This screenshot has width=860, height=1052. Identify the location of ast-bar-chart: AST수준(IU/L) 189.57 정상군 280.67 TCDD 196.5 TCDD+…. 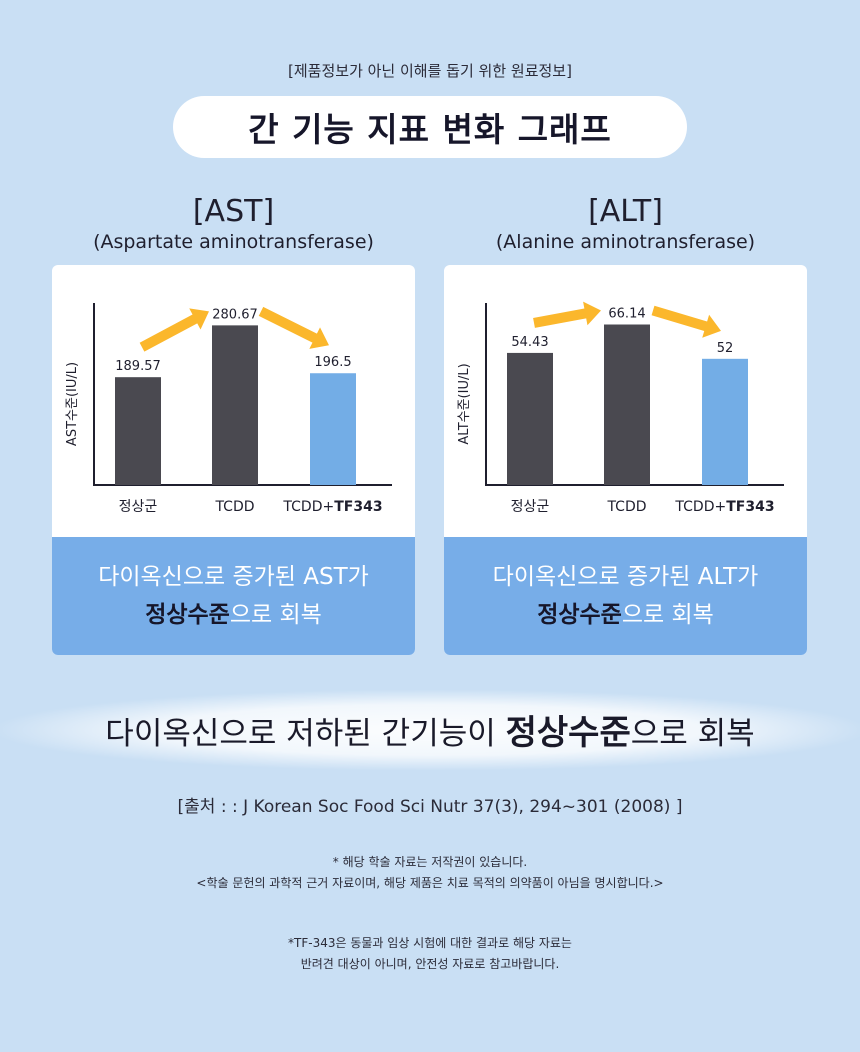
(228, 409).